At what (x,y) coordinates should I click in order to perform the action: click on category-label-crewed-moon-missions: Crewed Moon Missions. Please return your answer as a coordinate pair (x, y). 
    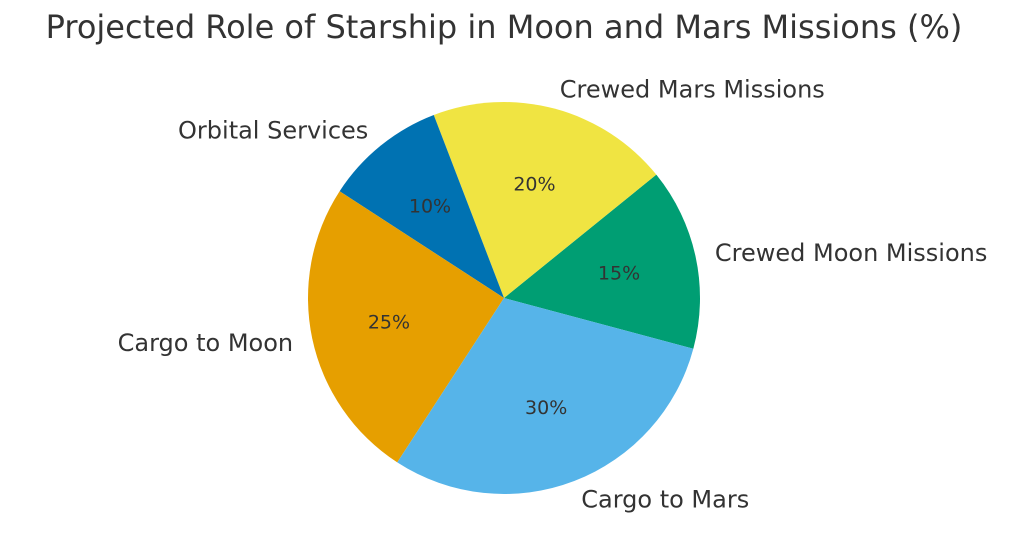
    Looking at the image, I should click on (851, 253).